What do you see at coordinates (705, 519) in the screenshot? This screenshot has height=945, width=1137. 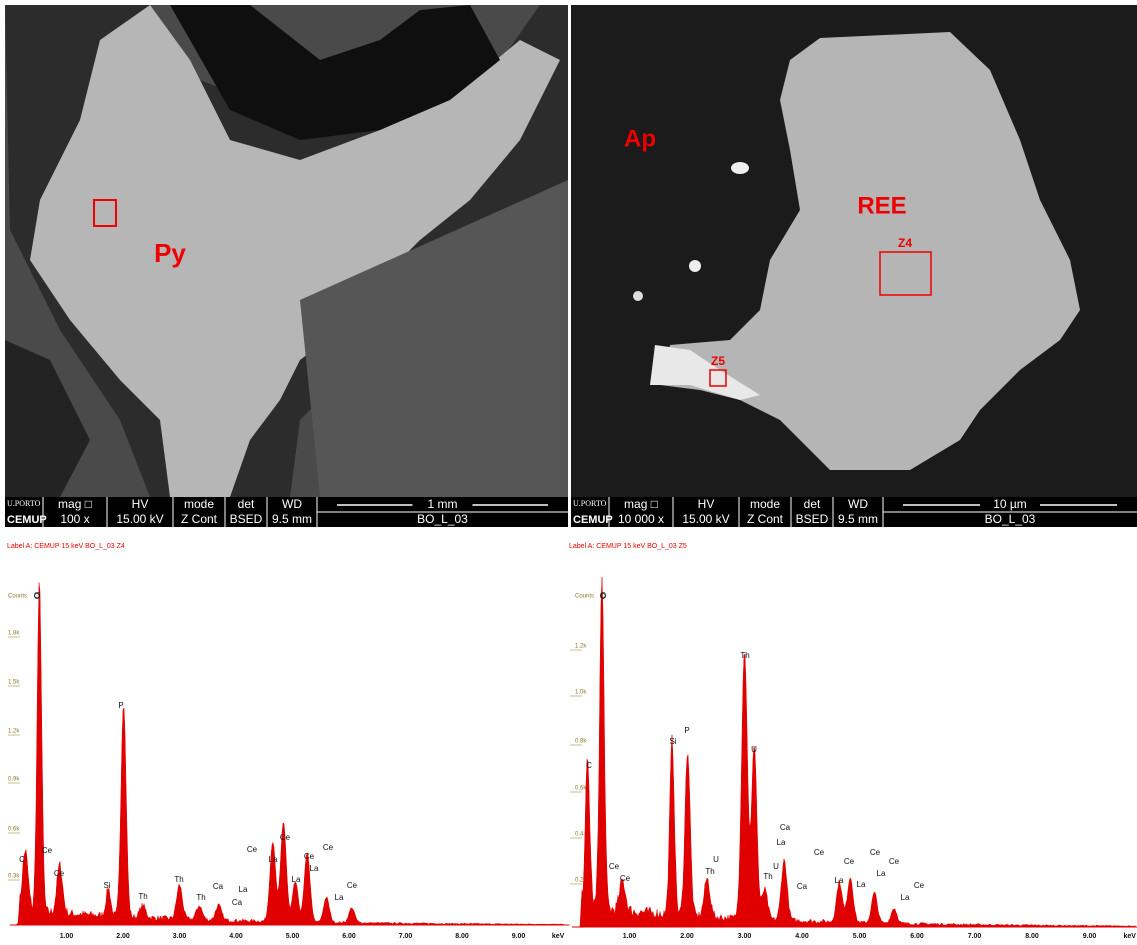 I see `info-value: 15.00 kV` at bounding box center [705, 519].